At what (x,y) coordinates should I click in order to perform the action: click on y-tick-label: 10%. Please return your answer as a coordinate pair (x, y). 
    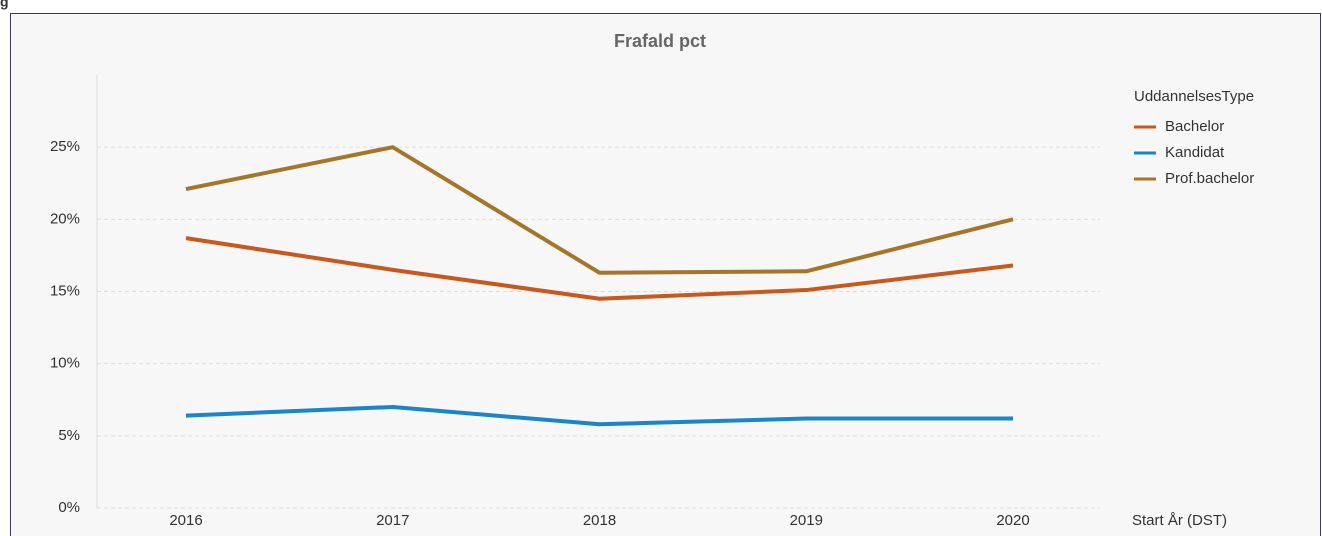
    Looking at the image, I should click on (65, 363).